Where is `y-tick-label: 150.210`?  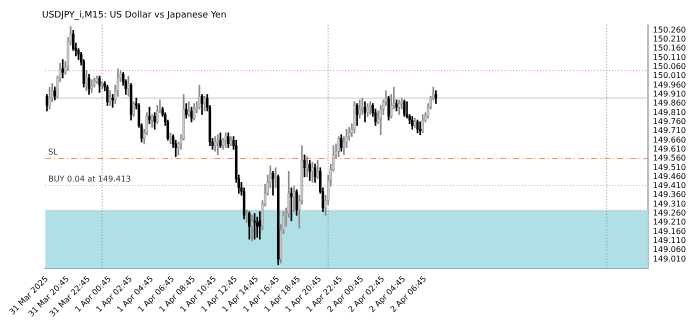
y-tick-label: 150.210 is located at coordinates (669, 39).